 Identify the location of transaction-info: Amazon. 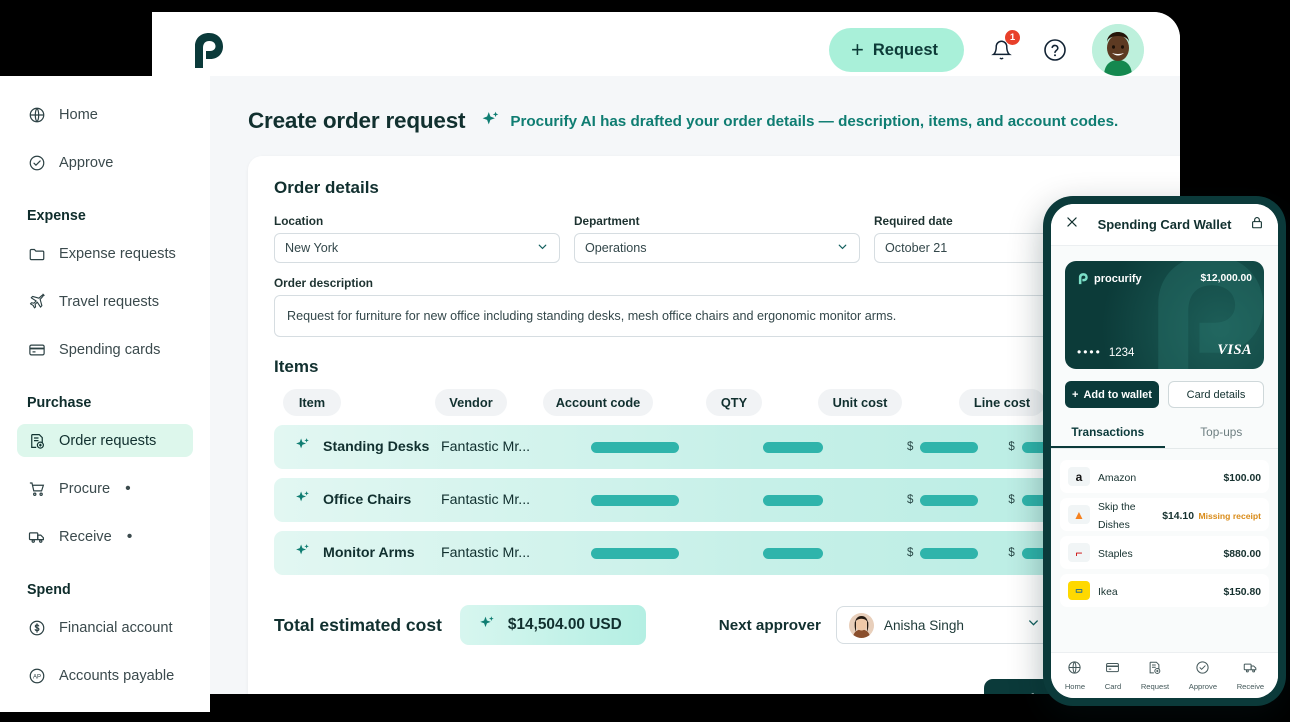
(1160, 477).